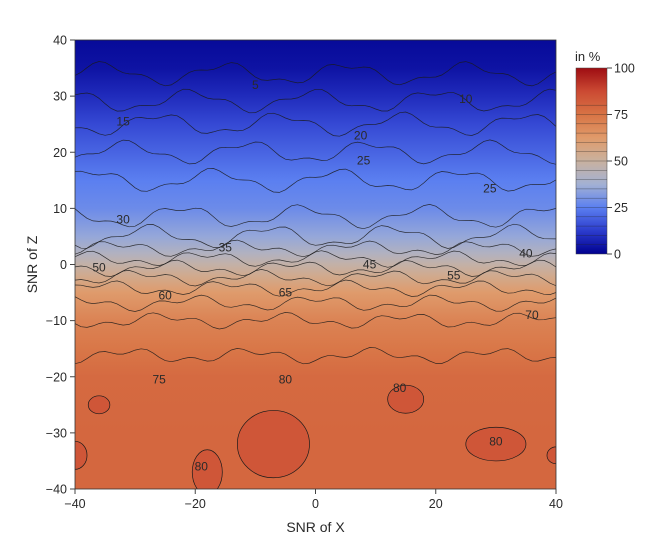 The width and height of the screenshot is (667, 549). I want to click on contour-label: 60, so click(166, 295).